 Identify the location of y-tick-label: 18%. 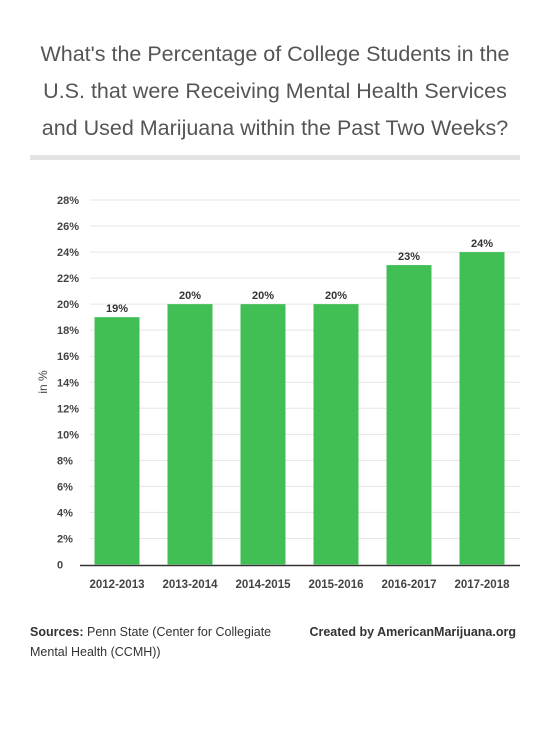
(68, 331).